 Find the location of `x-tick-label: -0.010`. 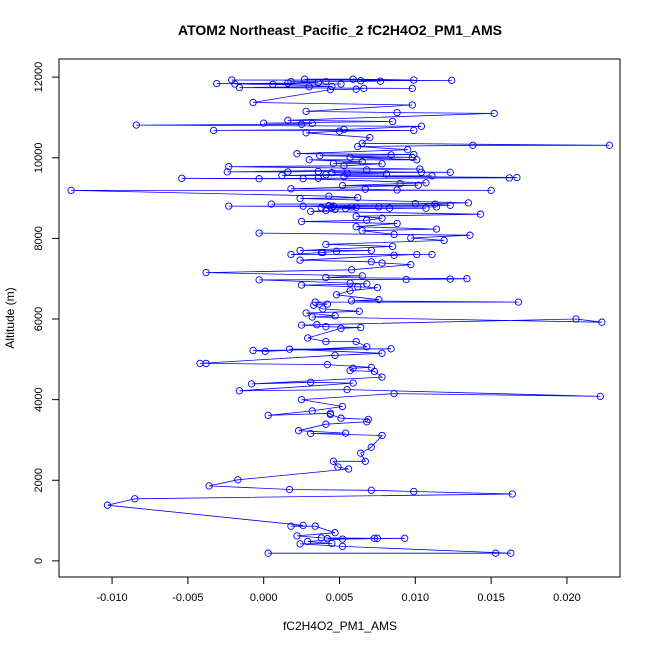

x-tick-label: -0.010 is located at coordinates (111, 598).